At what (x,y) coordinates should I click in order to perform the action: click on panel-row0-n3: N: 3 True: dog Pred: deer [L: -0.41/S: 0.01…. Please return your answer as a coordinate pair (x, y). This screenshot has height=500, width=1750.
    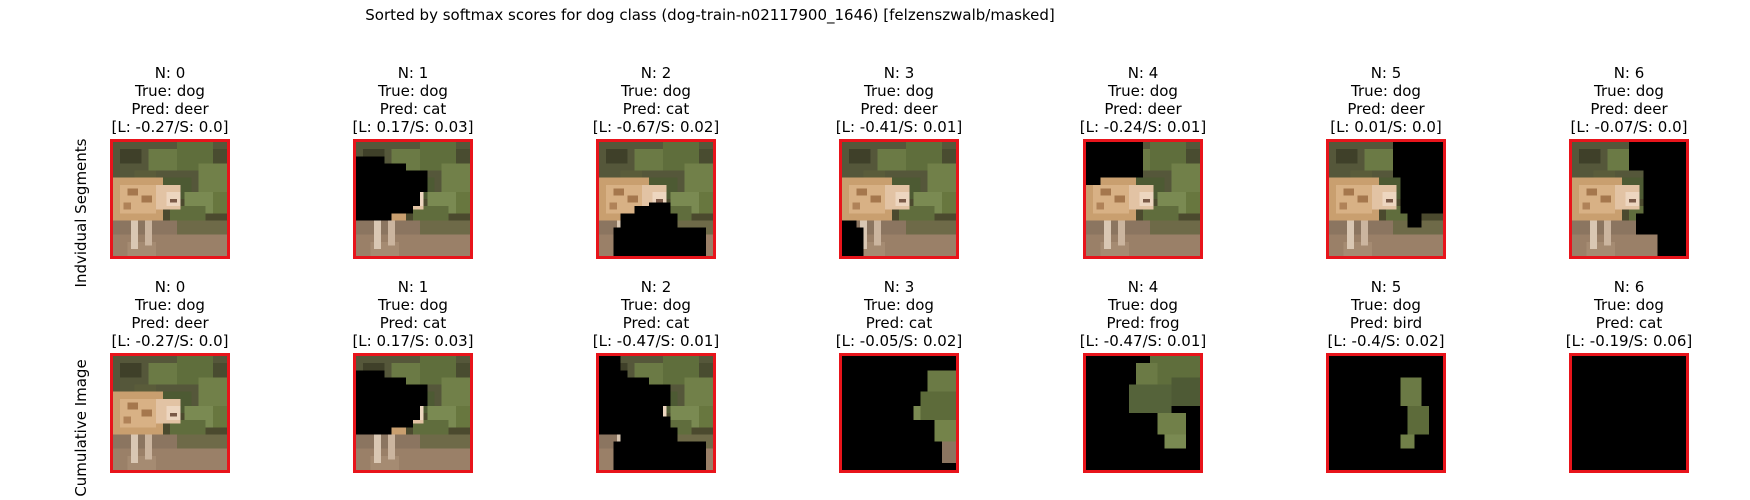
    Looking at the image, I should click on (899, 161).